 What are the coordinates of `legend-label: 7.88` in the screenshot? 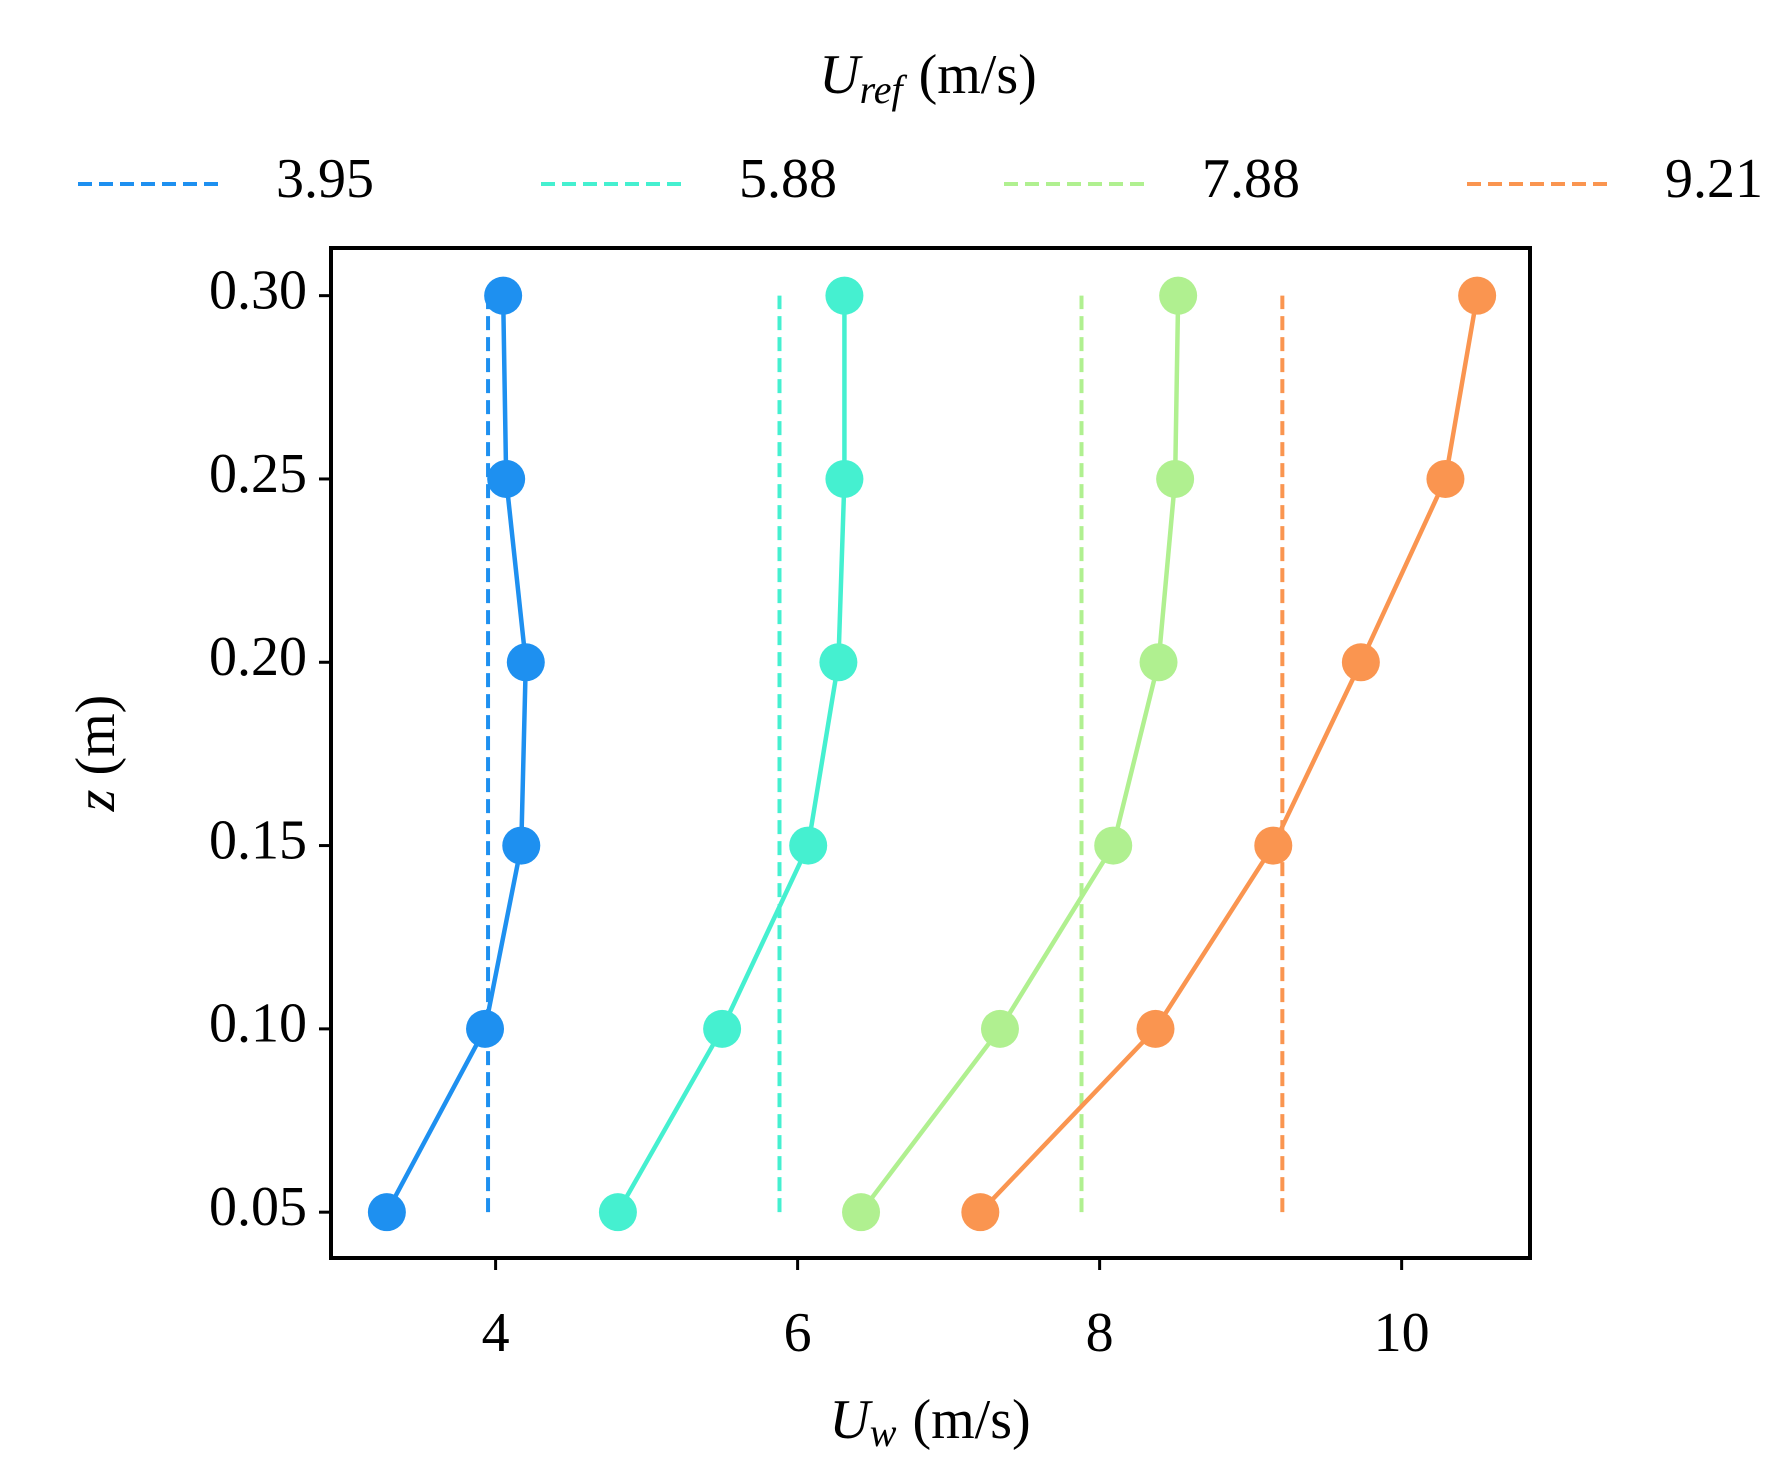 It's located at (1251, 179).